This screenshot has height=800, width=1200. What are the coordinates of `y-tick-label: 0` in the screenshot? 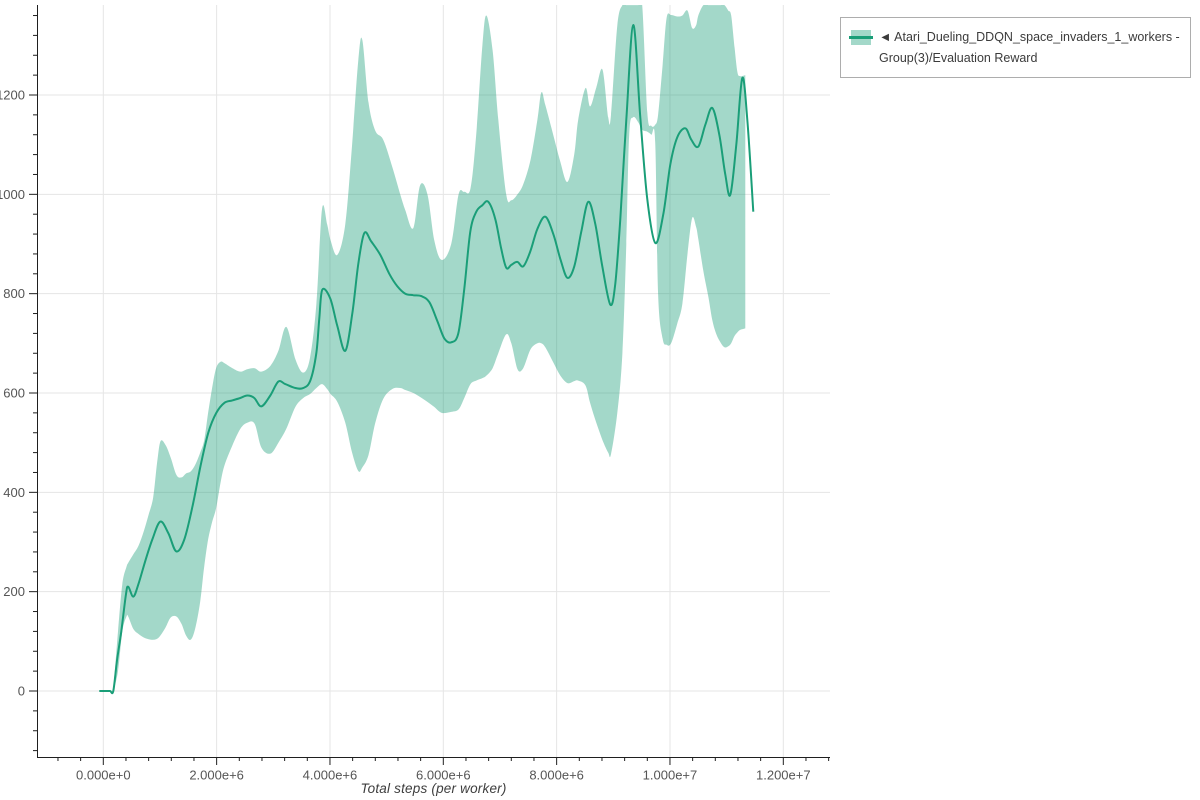 It's located at (21, 691).